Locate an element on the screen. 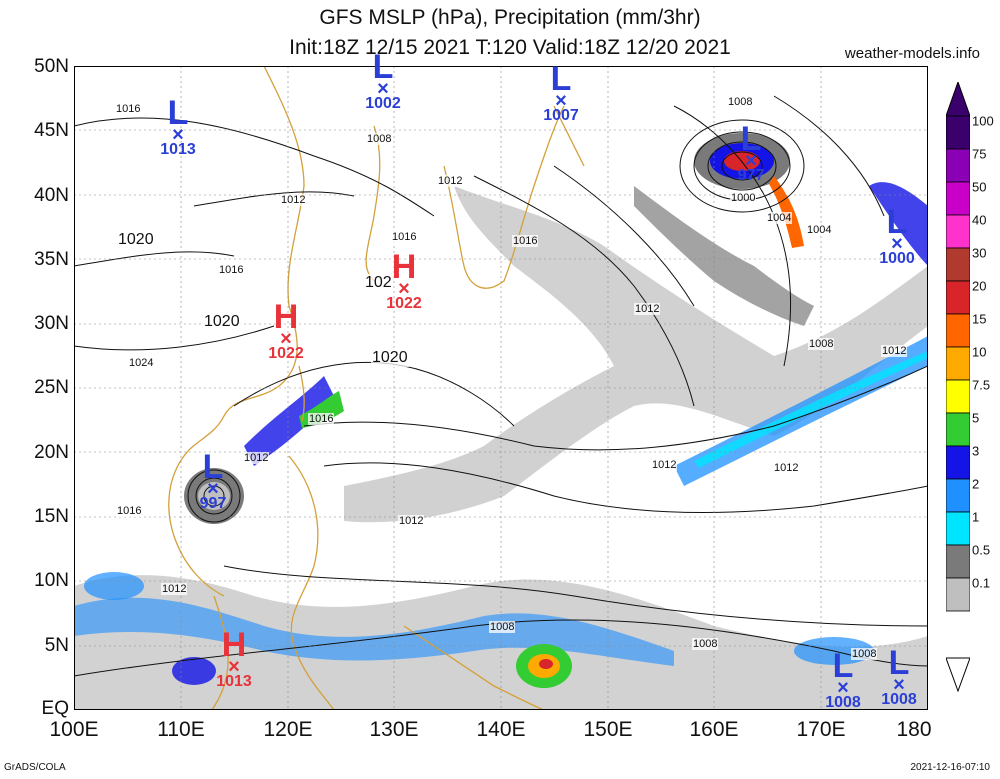 This screenshot has width=1000, height=779. colorbar-label: 50 is located at coordinates (979, 187).